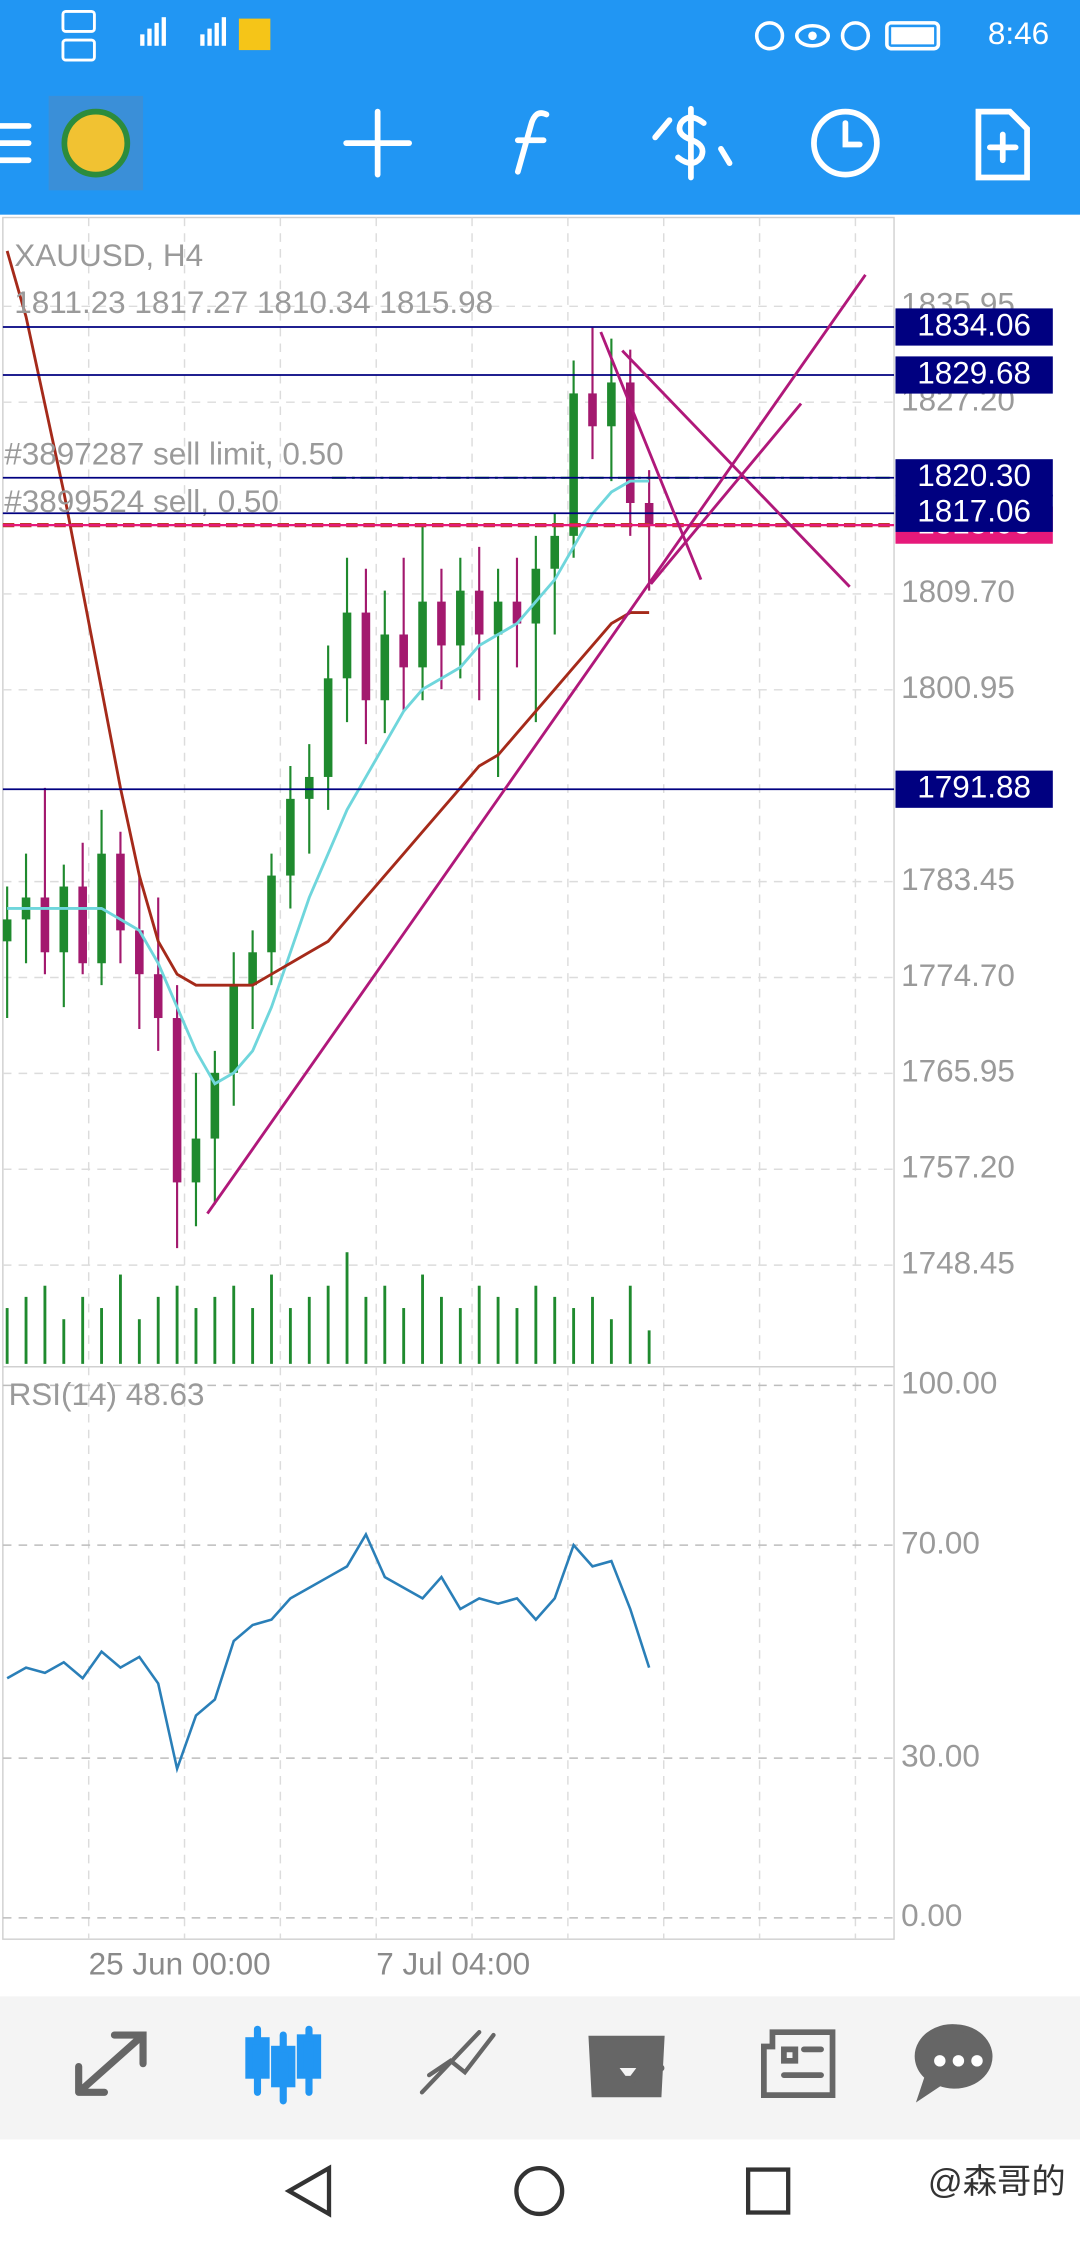 The width and height of the screenshot is (1080, 2244). What do you see at coordinates (108, 255) in the screenshot?
I see `chart-symbol: XAUUSD, H4` at bounding box center [108, 255].